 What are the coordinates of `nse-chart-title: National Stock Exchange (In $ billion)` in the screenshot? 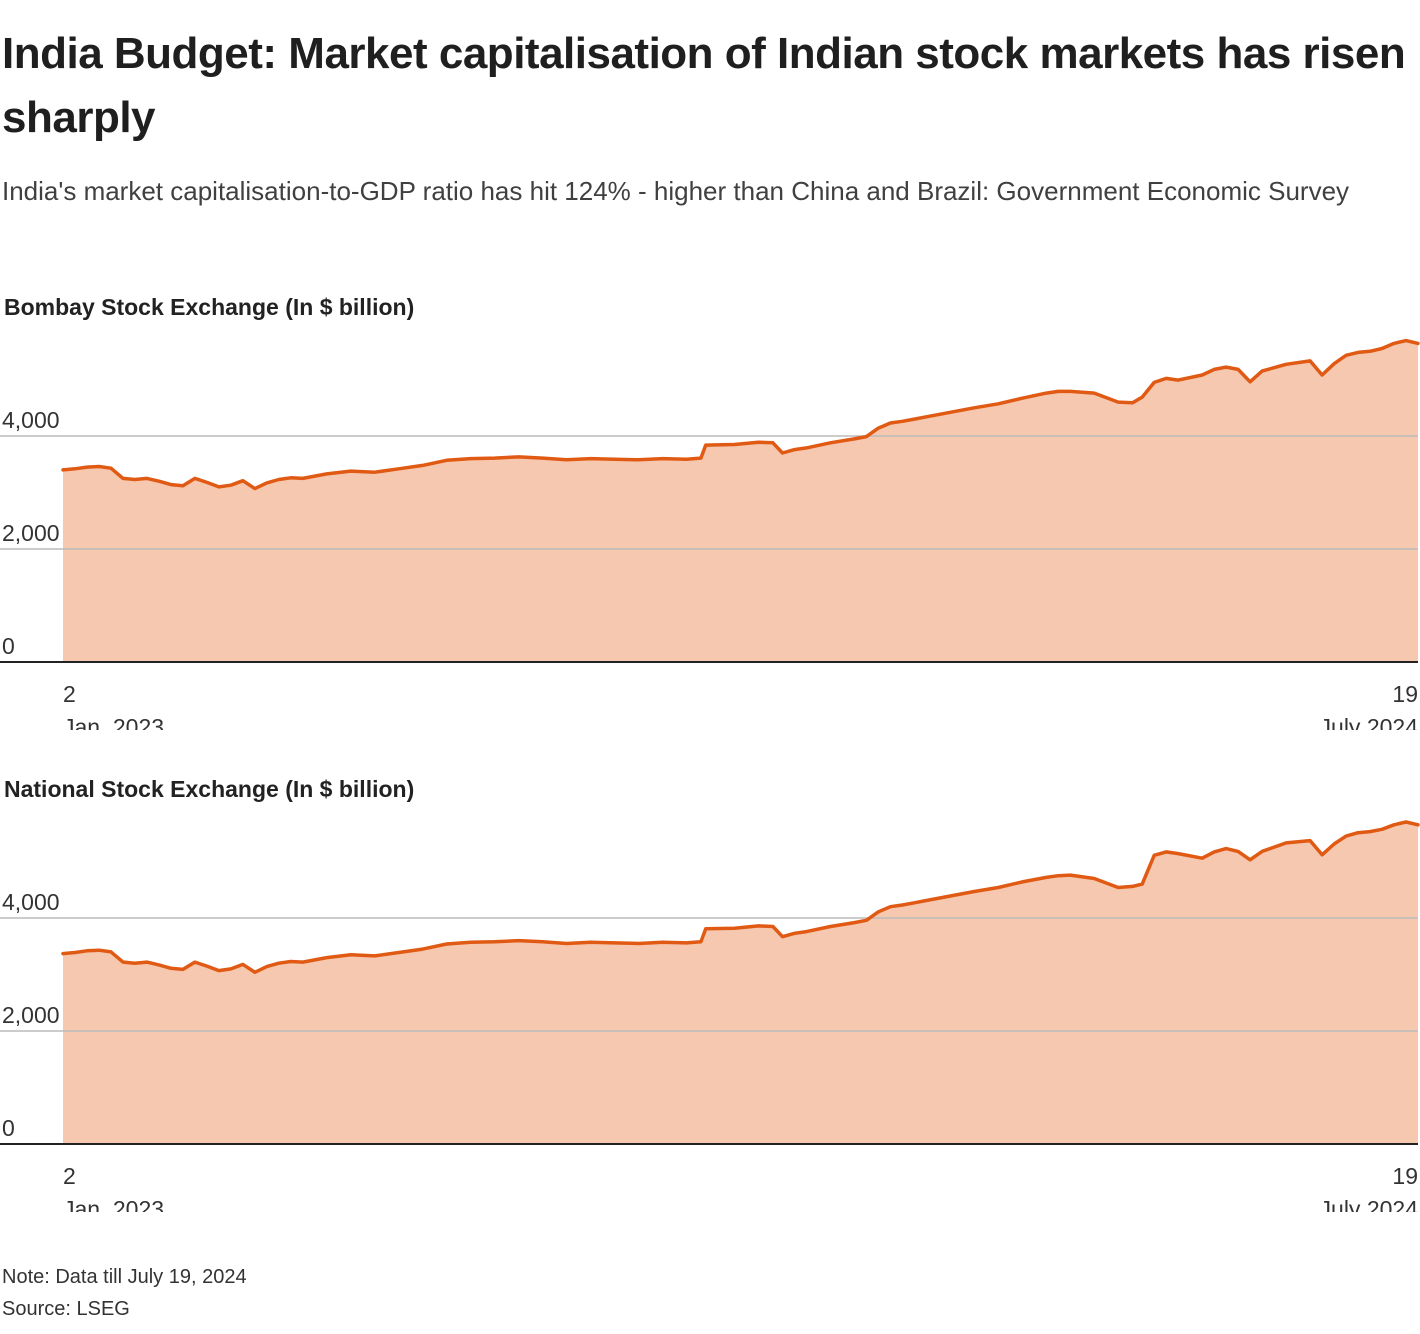 It's located at (209, 789).